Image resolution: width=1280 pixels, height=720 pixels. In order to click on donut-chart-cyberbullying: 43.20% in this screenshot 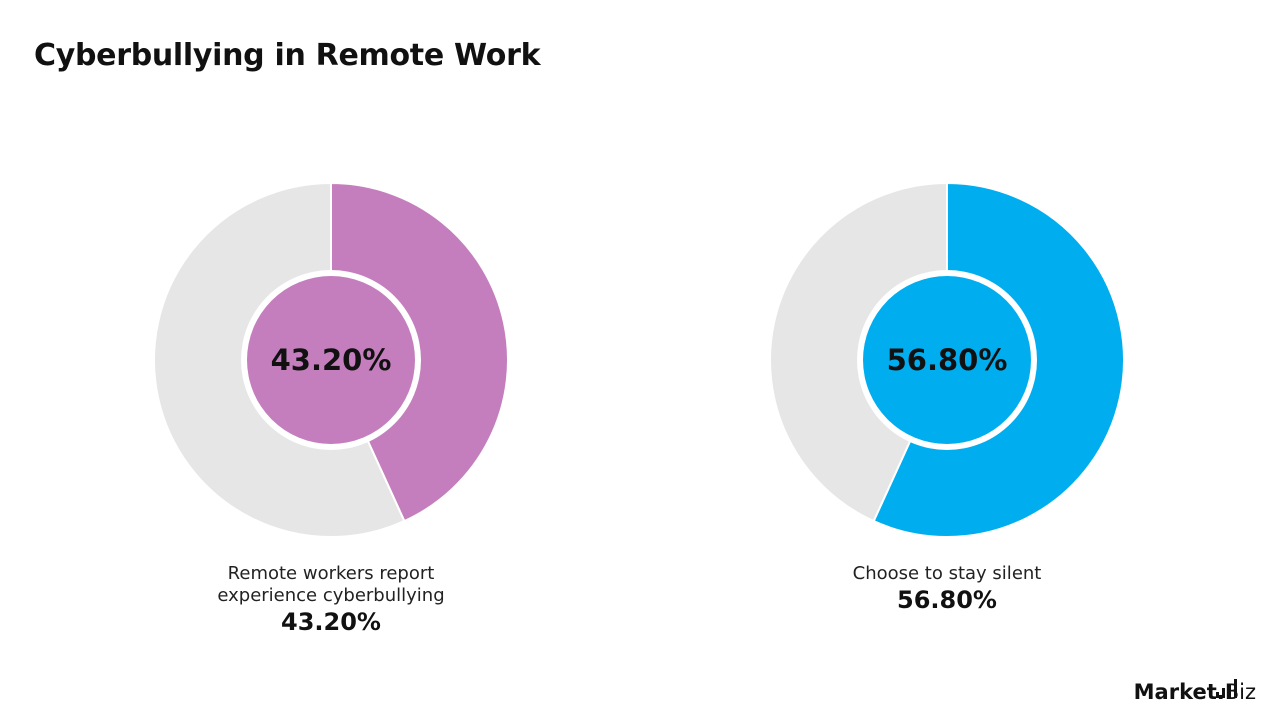, I will do `click(331, 360)`.